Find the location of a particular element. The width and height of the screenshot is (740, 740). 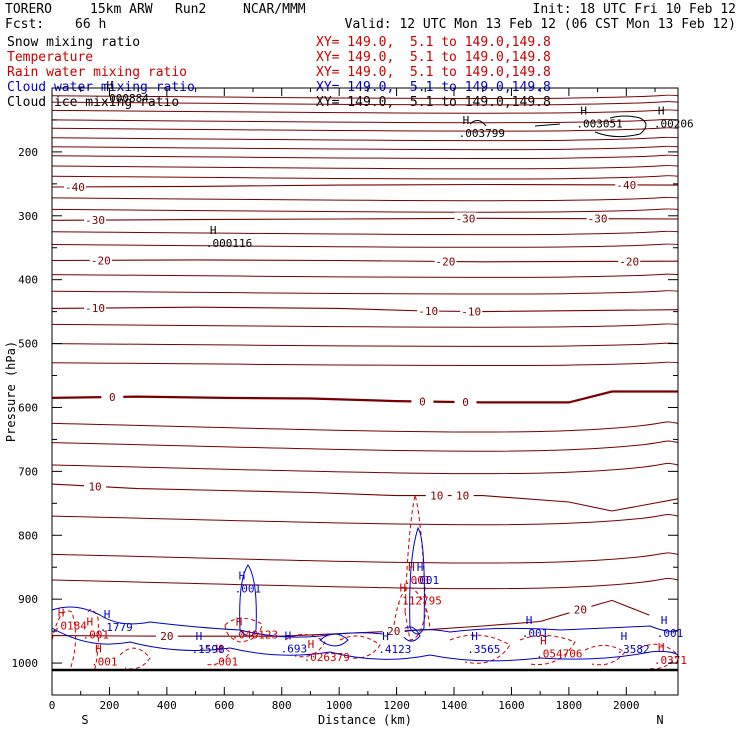

isotherm--20 is located at coordinates (365, 261).